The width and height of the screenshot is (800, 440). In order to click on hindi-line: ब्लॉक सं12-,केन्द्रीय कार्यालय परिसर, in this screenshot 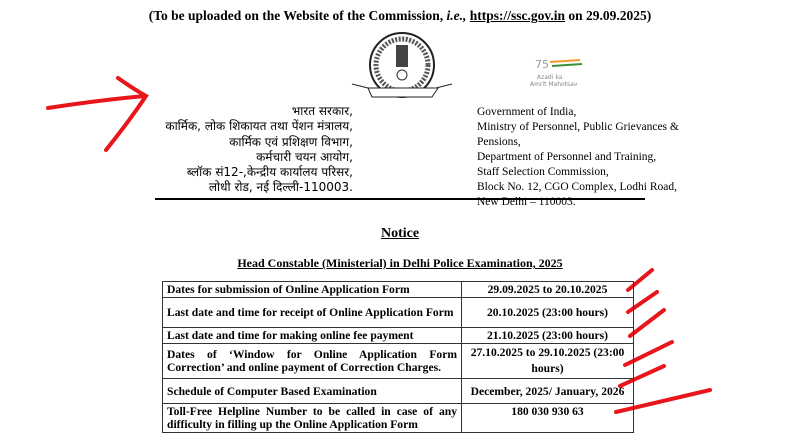, I will do `click(269, 172)`.